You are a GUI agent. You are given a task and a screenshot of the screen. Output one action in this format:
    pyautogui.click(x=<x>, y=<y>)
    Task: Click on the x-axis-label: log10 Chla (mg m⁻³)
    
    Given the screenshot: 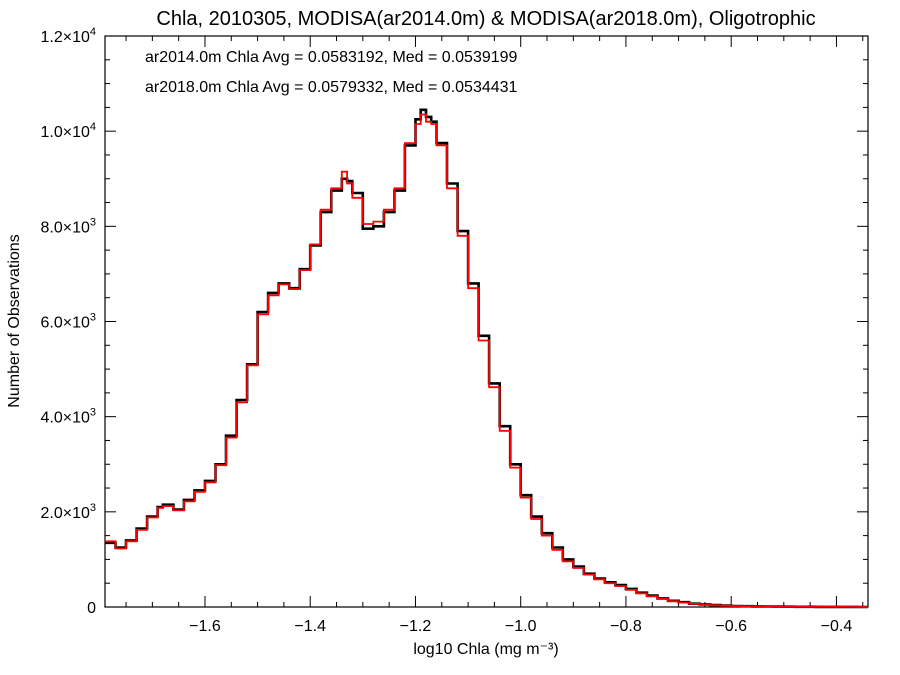 What is the action you would take?
    pyautogui.click(x=485, y=649)
    